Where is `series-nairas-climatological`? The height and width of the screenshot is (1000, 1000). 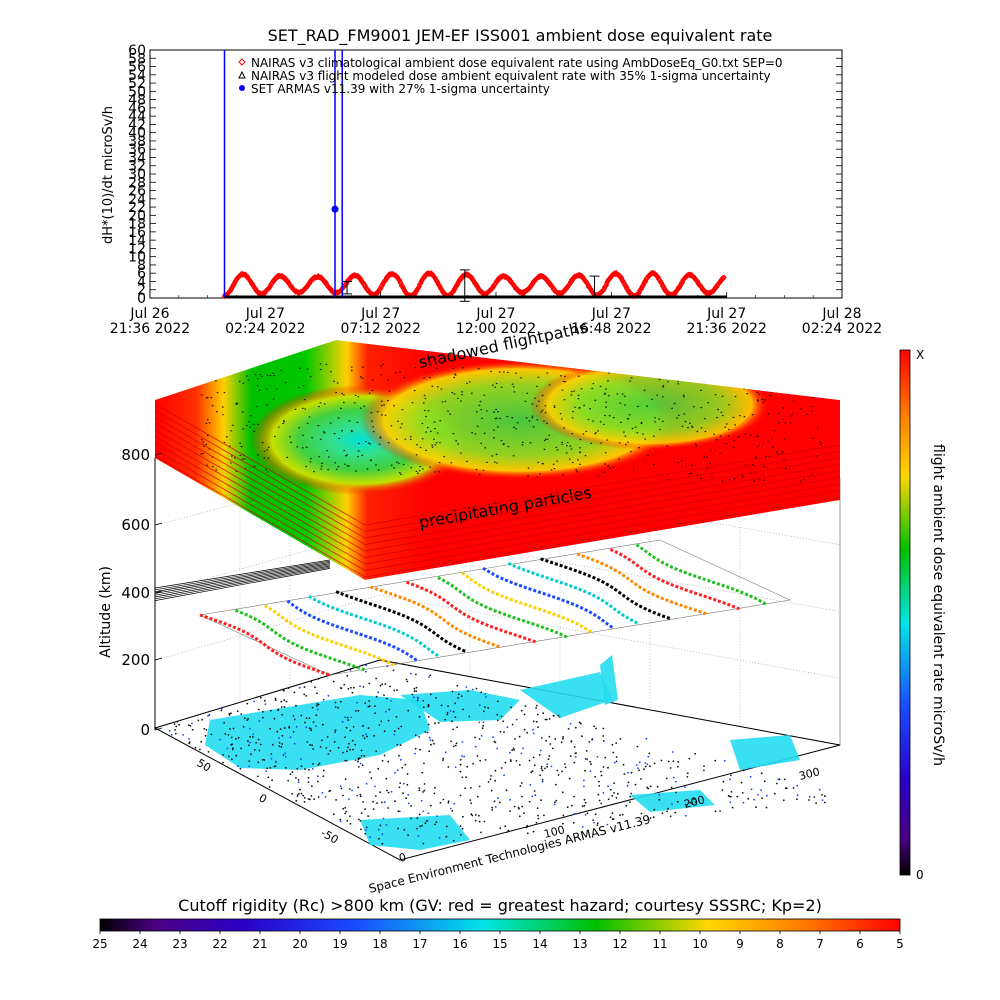 series-nairas-climatological is located at coordinates (474, 284).